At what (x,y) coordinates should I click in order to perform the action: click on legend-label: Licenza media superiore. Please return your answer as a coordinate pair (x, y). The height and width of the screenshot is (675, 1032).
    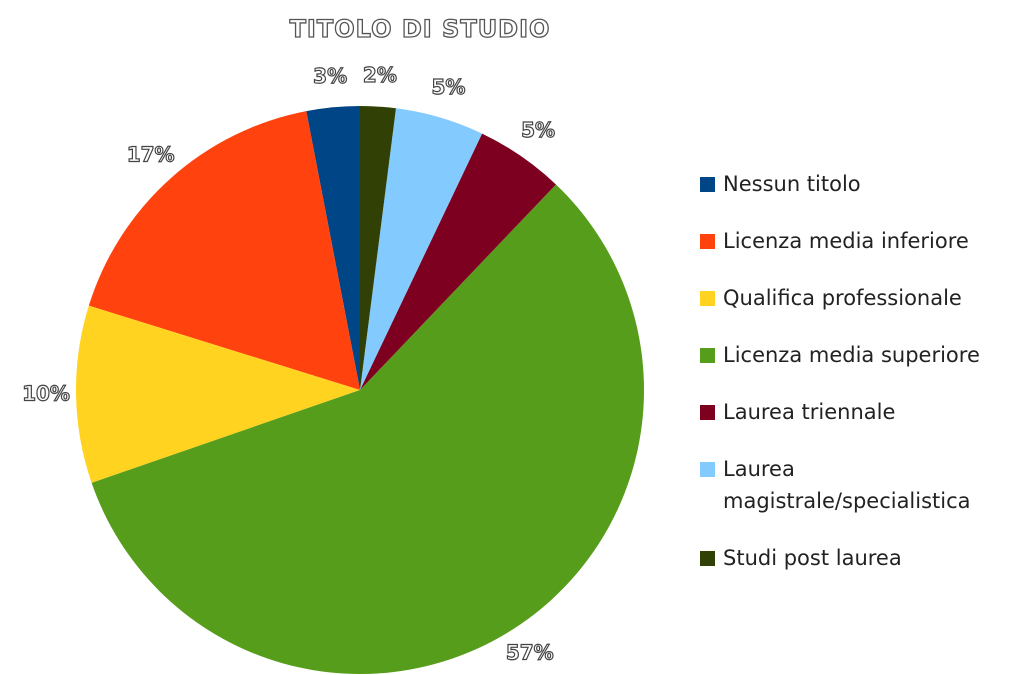
    Looking at the image, I should click on (851, 355).